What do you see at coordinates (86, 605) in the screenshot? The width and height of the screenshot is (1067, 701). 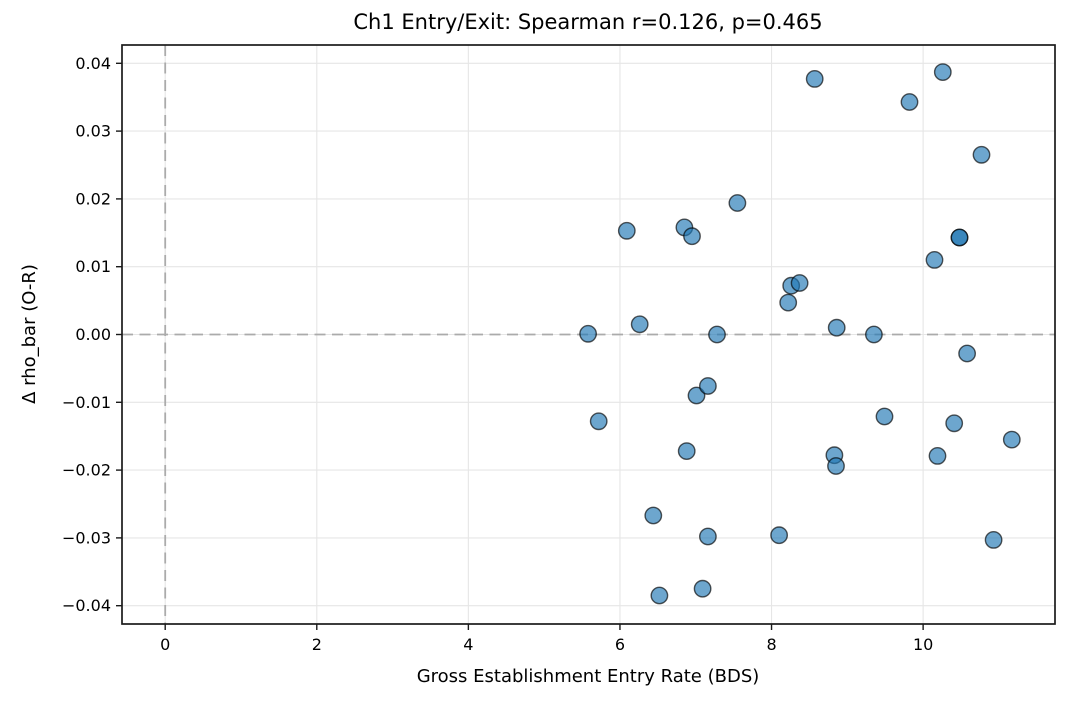 I see `y-tick-label: −0.04` at bounding box center [86, 605].